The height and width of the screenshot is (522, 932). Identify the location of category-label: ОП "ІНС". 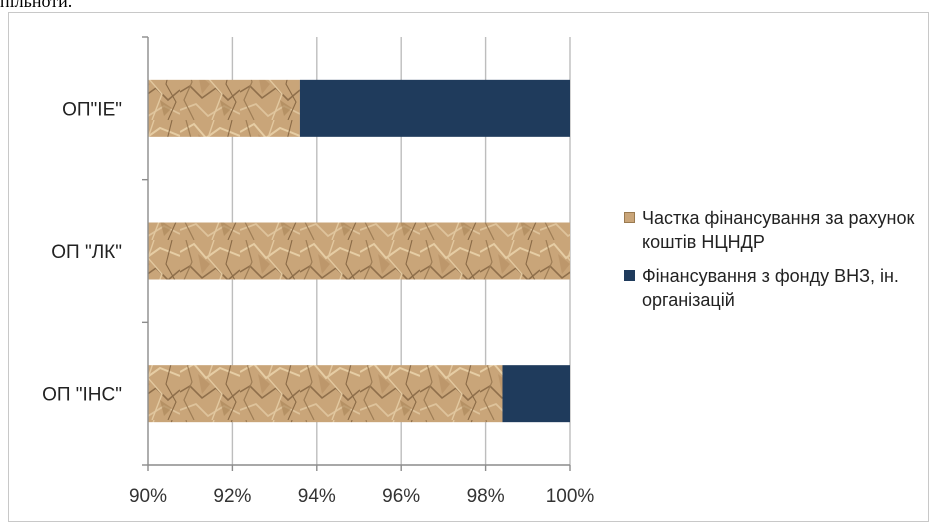
(82, 395).